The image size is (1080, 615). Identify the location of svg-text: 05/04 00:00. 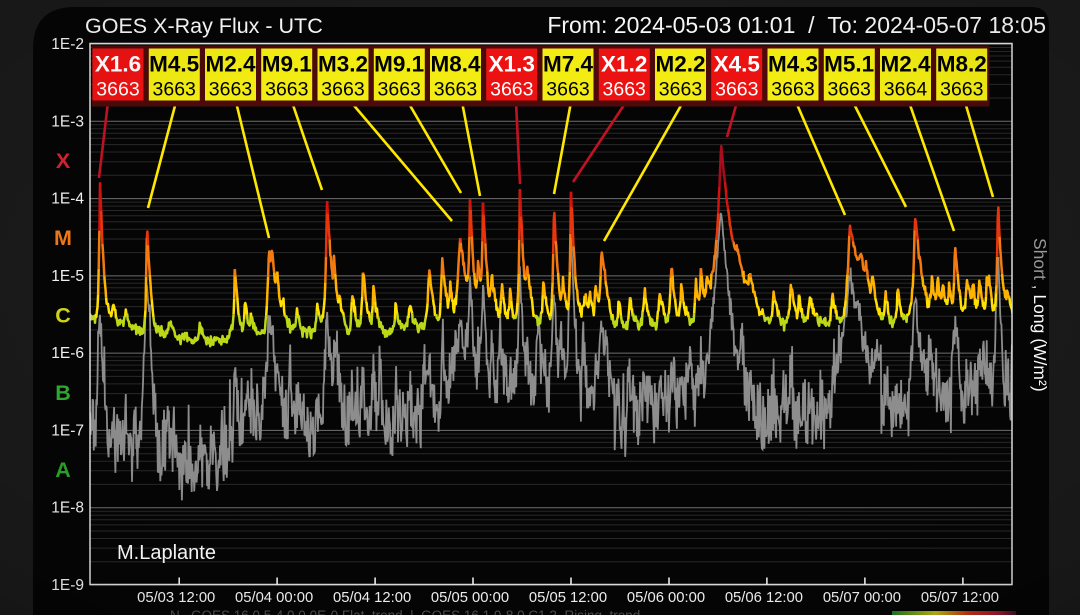
(274, 598).